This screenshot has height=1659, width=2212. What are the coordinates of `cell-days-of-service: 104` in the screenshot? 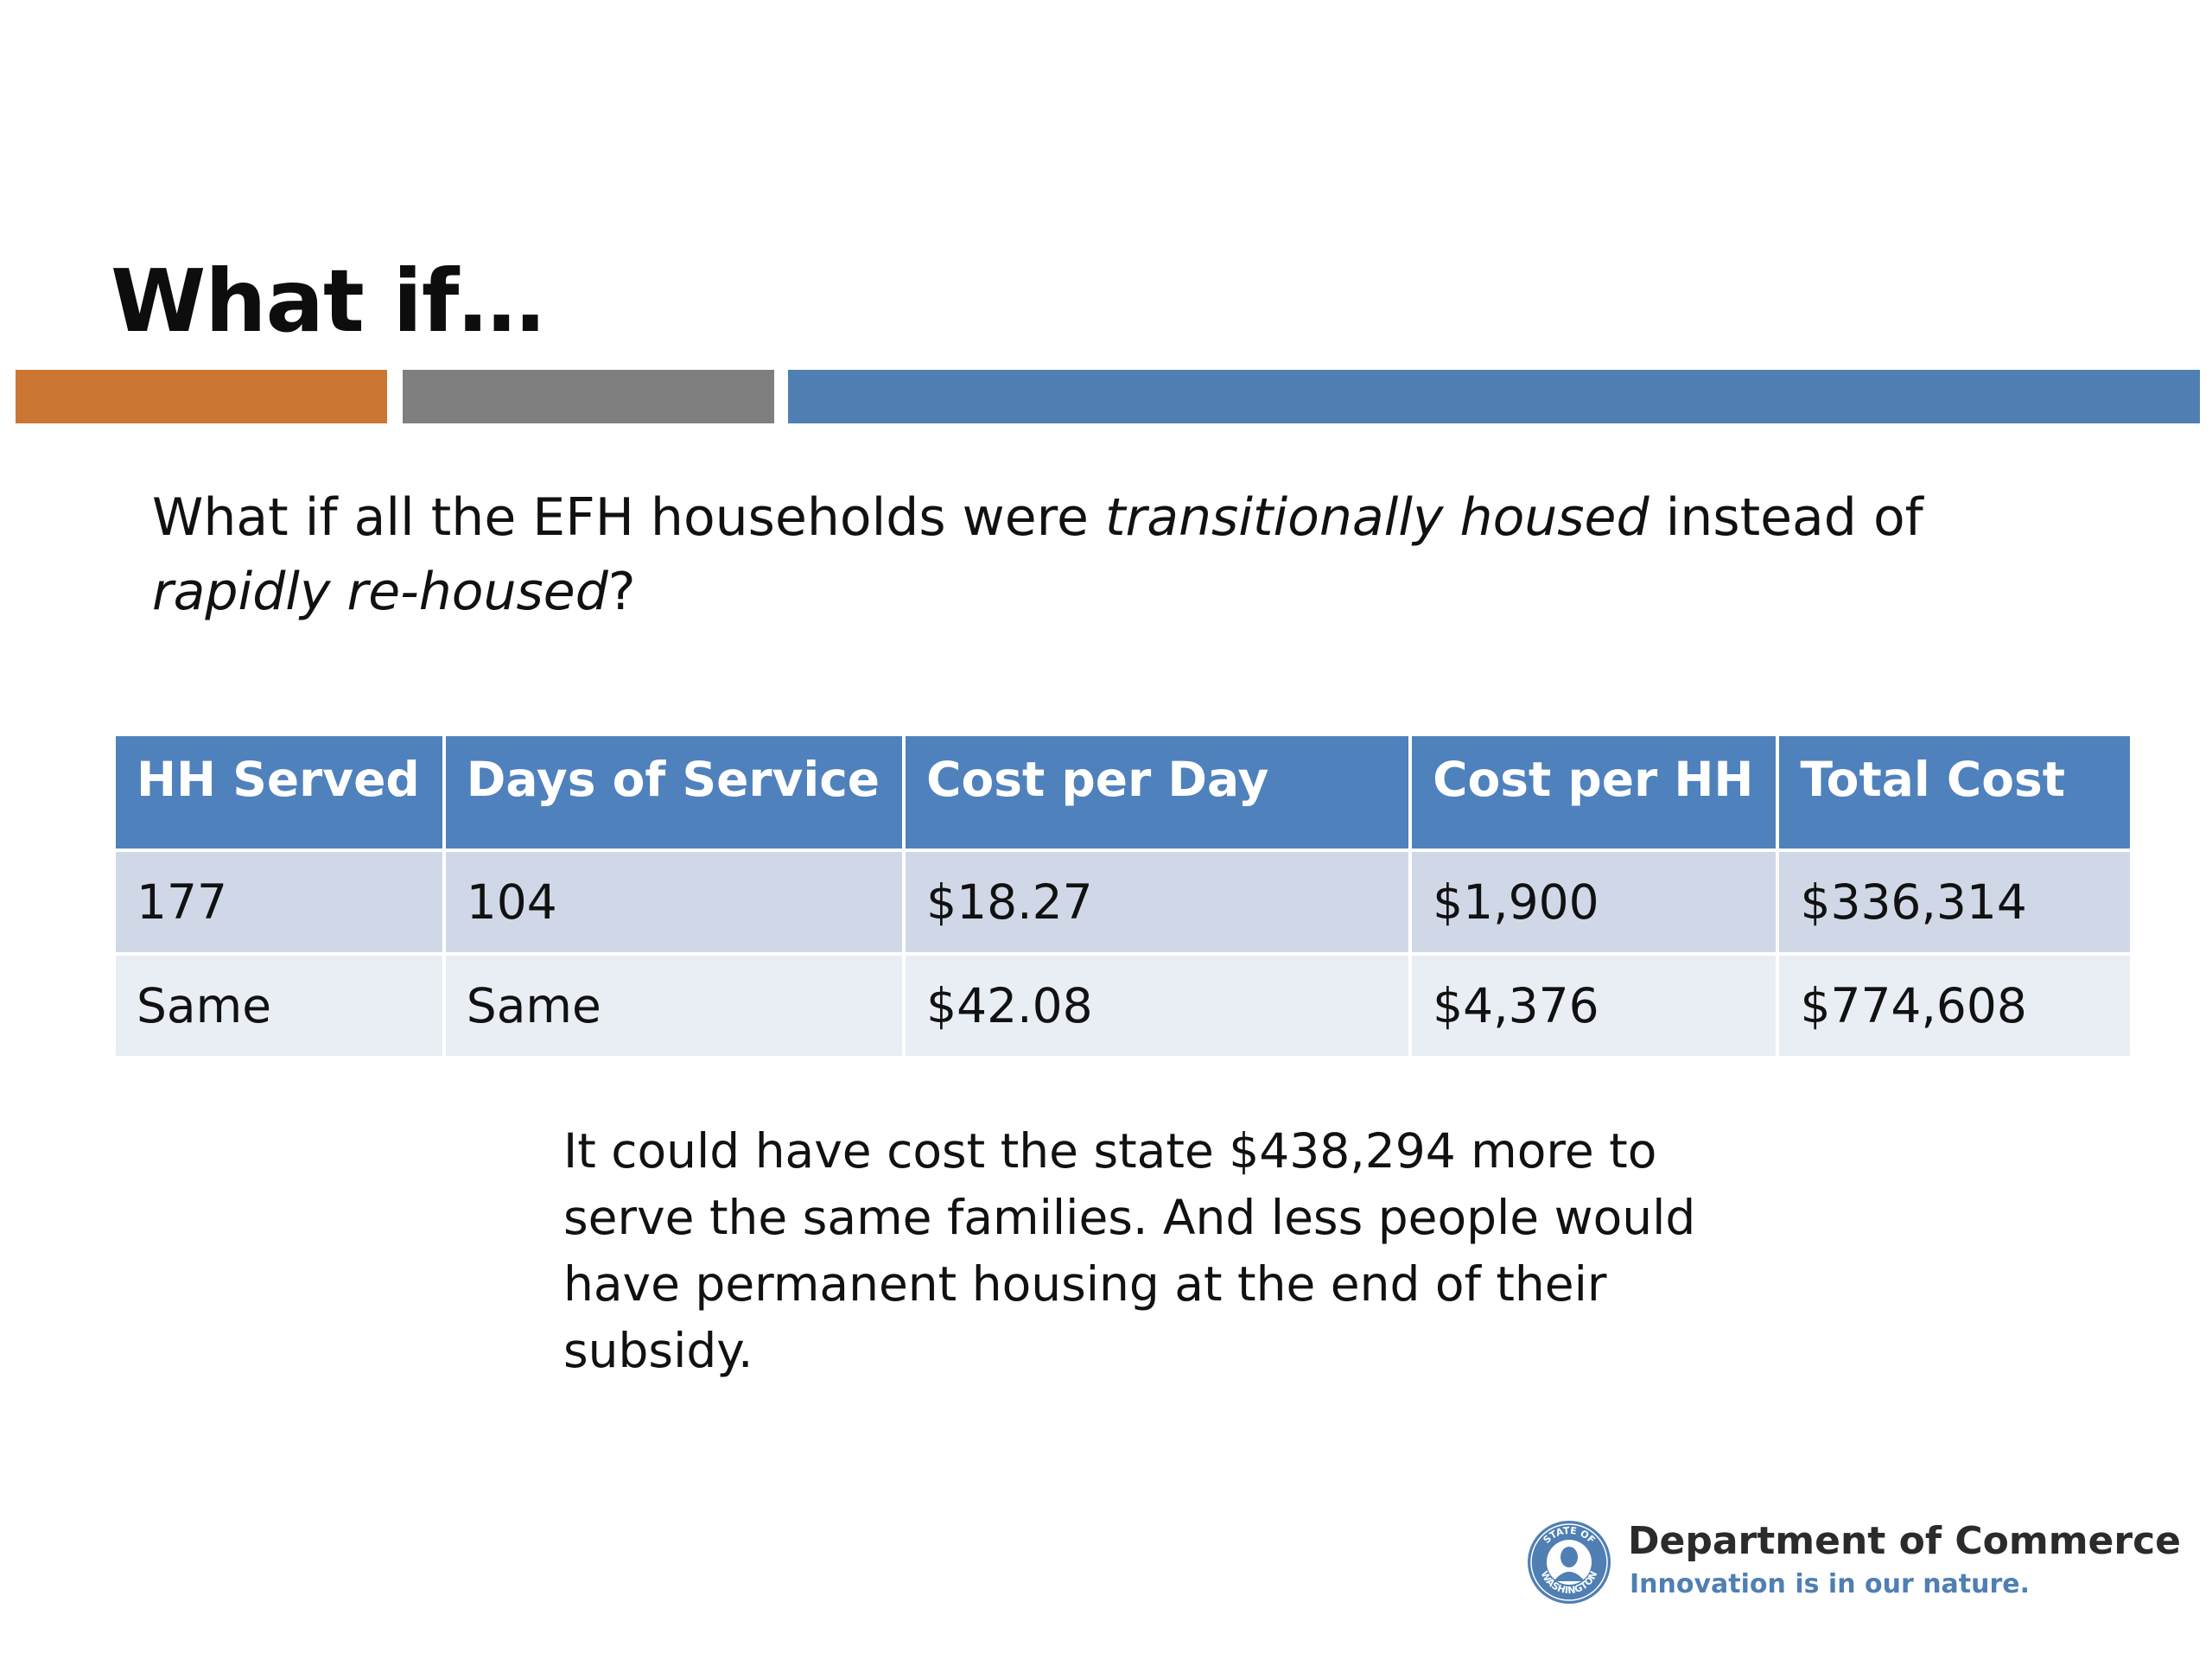 It's located at (674, 902).